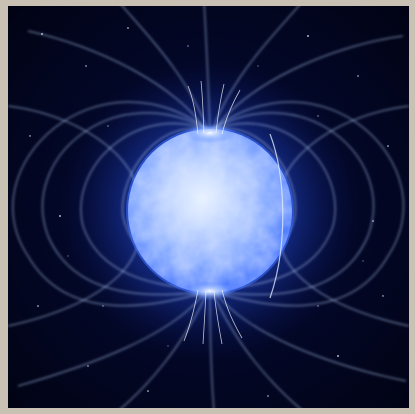 Image resolution: width=415 pixels, height=414 pixels. I want to click on polar-streaks, so click(213, 212).